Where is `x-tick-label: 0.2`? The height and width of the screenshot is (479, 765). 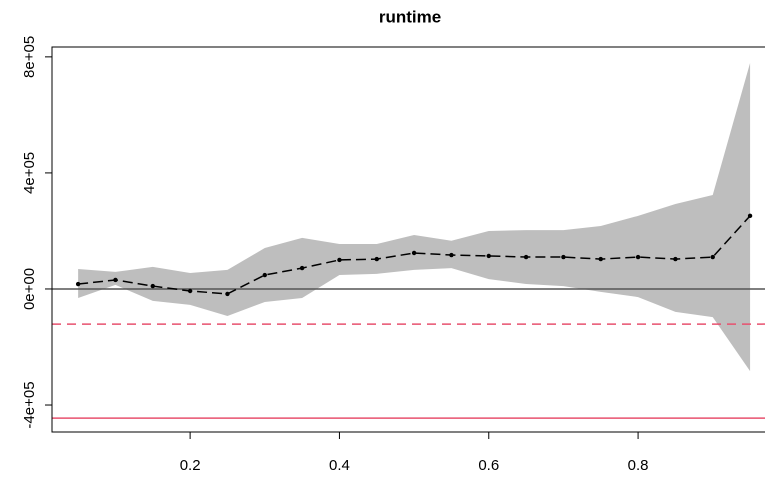 x-tick-label: 0.2 is located at coordinates (190, 465).